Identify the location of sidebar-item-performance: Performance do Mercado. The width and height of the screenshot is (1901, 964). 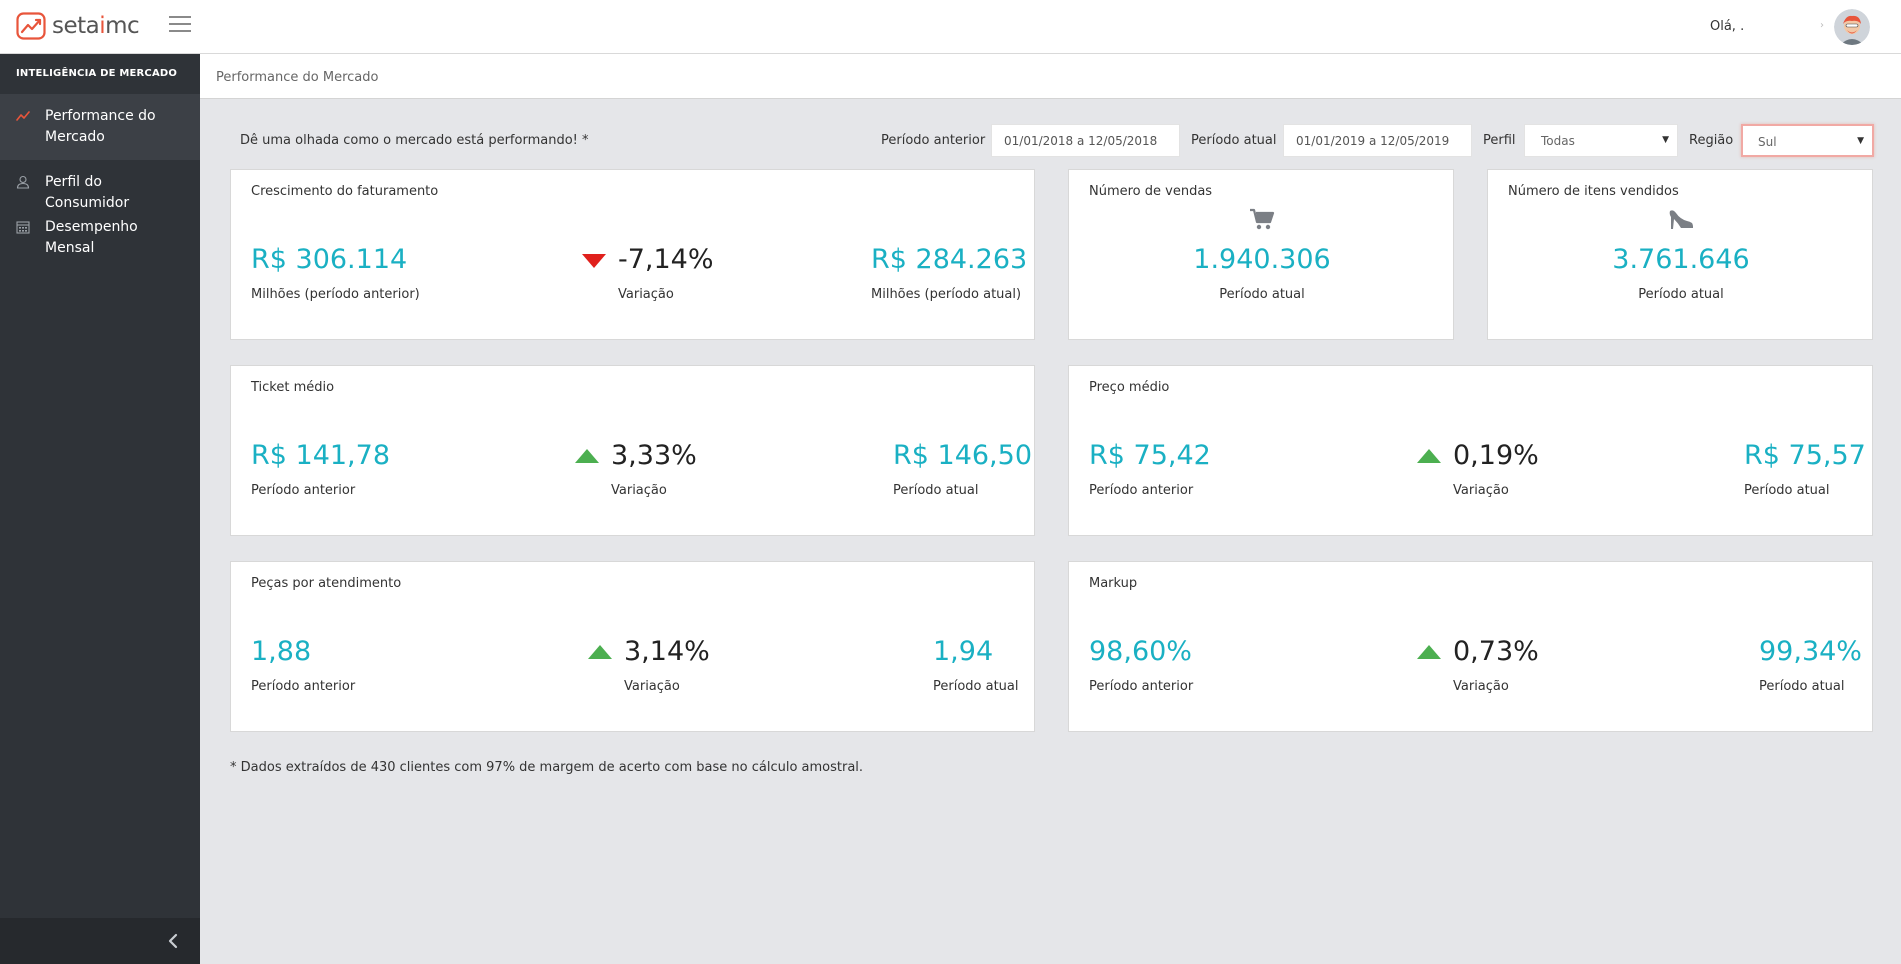
(100, 127).